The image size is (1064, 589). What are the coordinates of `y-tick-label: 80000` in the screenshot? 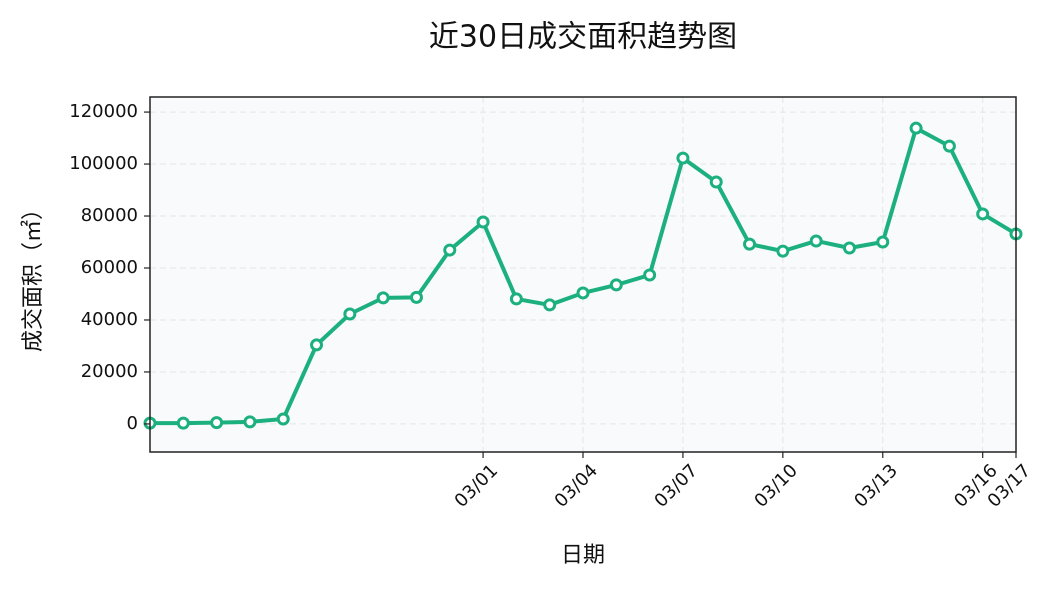 It's located at (109, 215).